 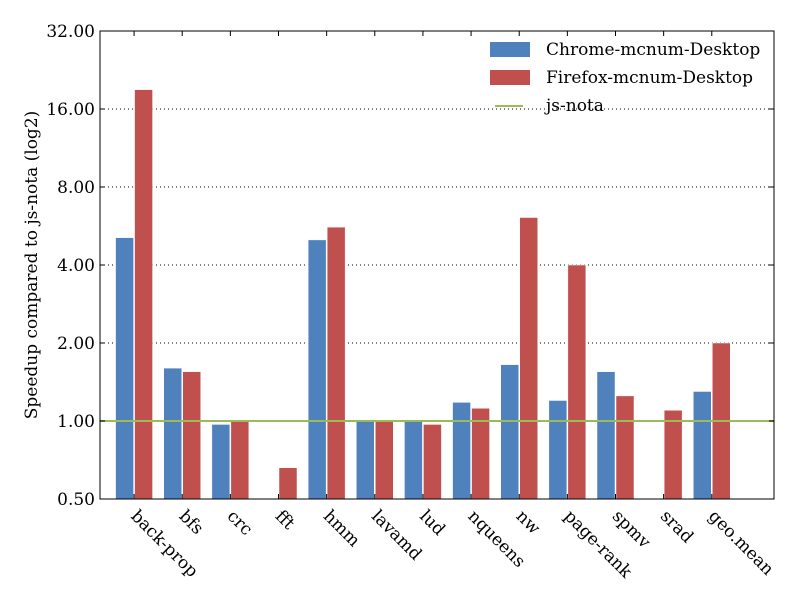 What do you see at coordinates (461, 451) in the screenshot?
I see `bar-chrome-nqueens` at bounding box center [461, 451].